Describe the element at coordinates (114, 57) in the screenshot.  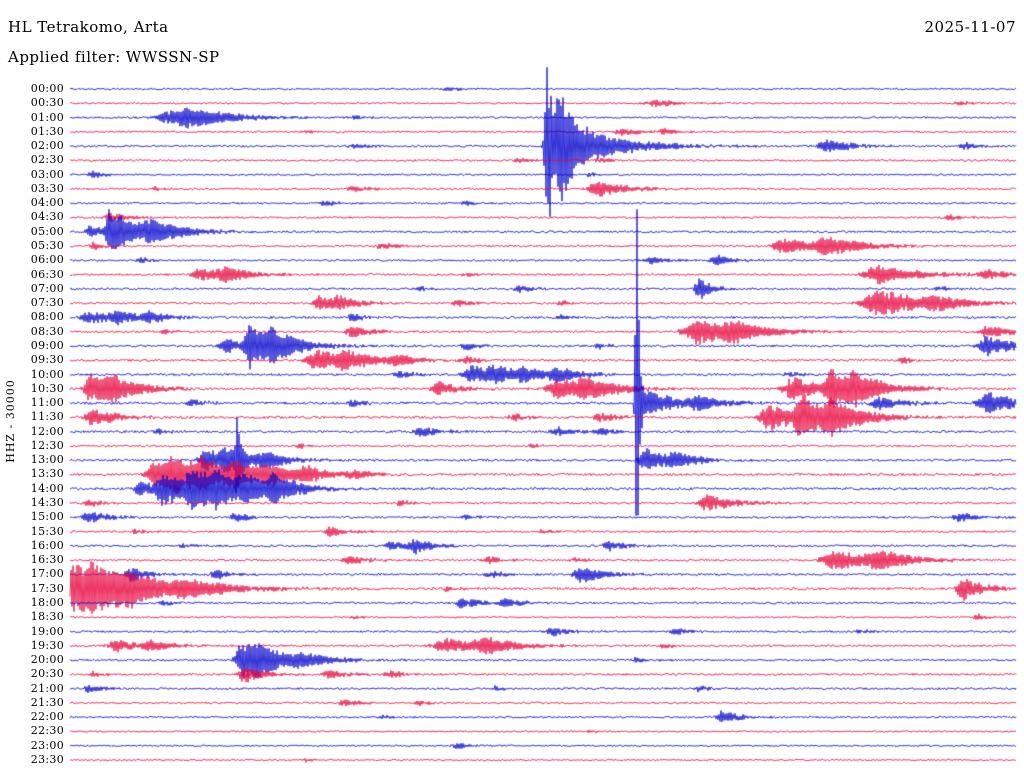
I see `filter-label: Applied filter: WWSSN-SP` at that location.